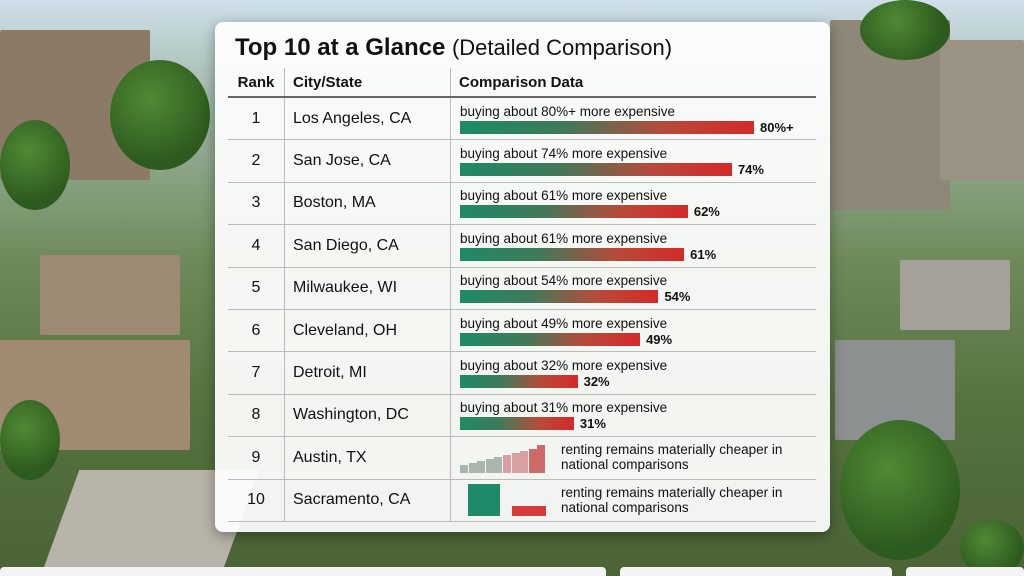 The height and width of the screenshot is (576, 1024). What do you see at coordinates (633, 83) in the screenshot?
I see `col-data: Comparison Data` at bounding box center [633, 83].